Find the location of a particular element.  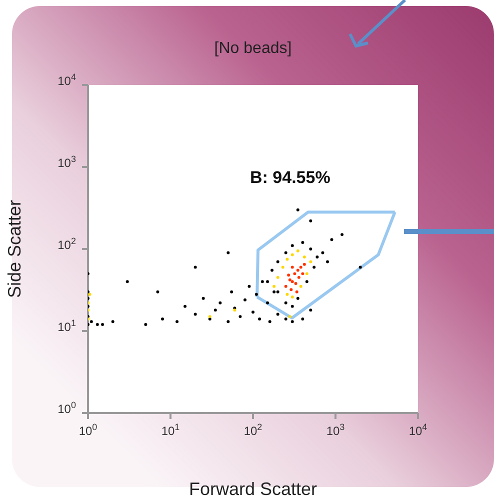

x-tick-label: 10$^{2}$ is located at coordinates (253, 430).